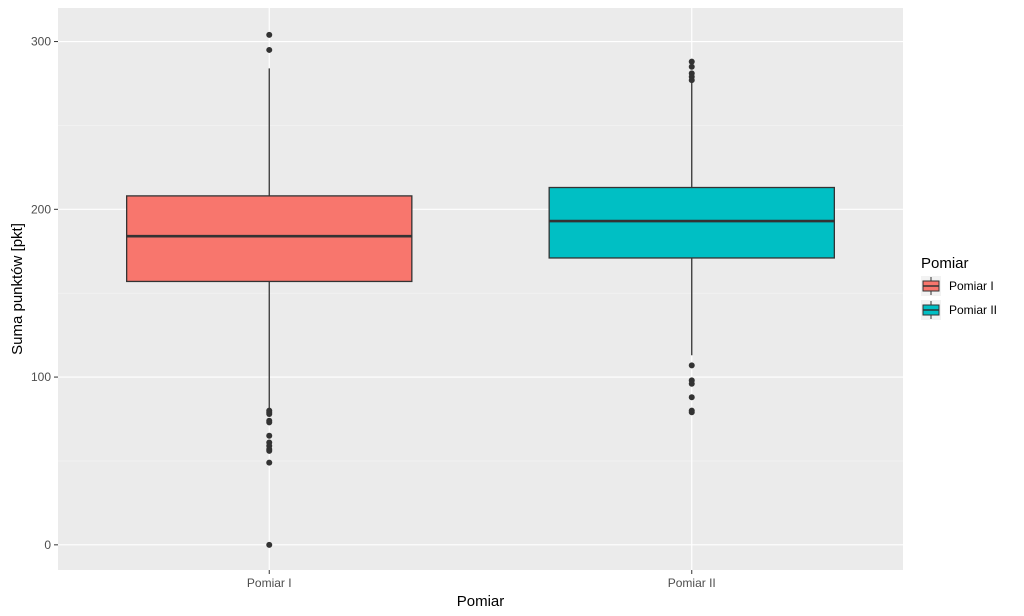  Describe the element at coordinates (47, 545) in the screenshot. I see `y-tick-label: 0` at that location.